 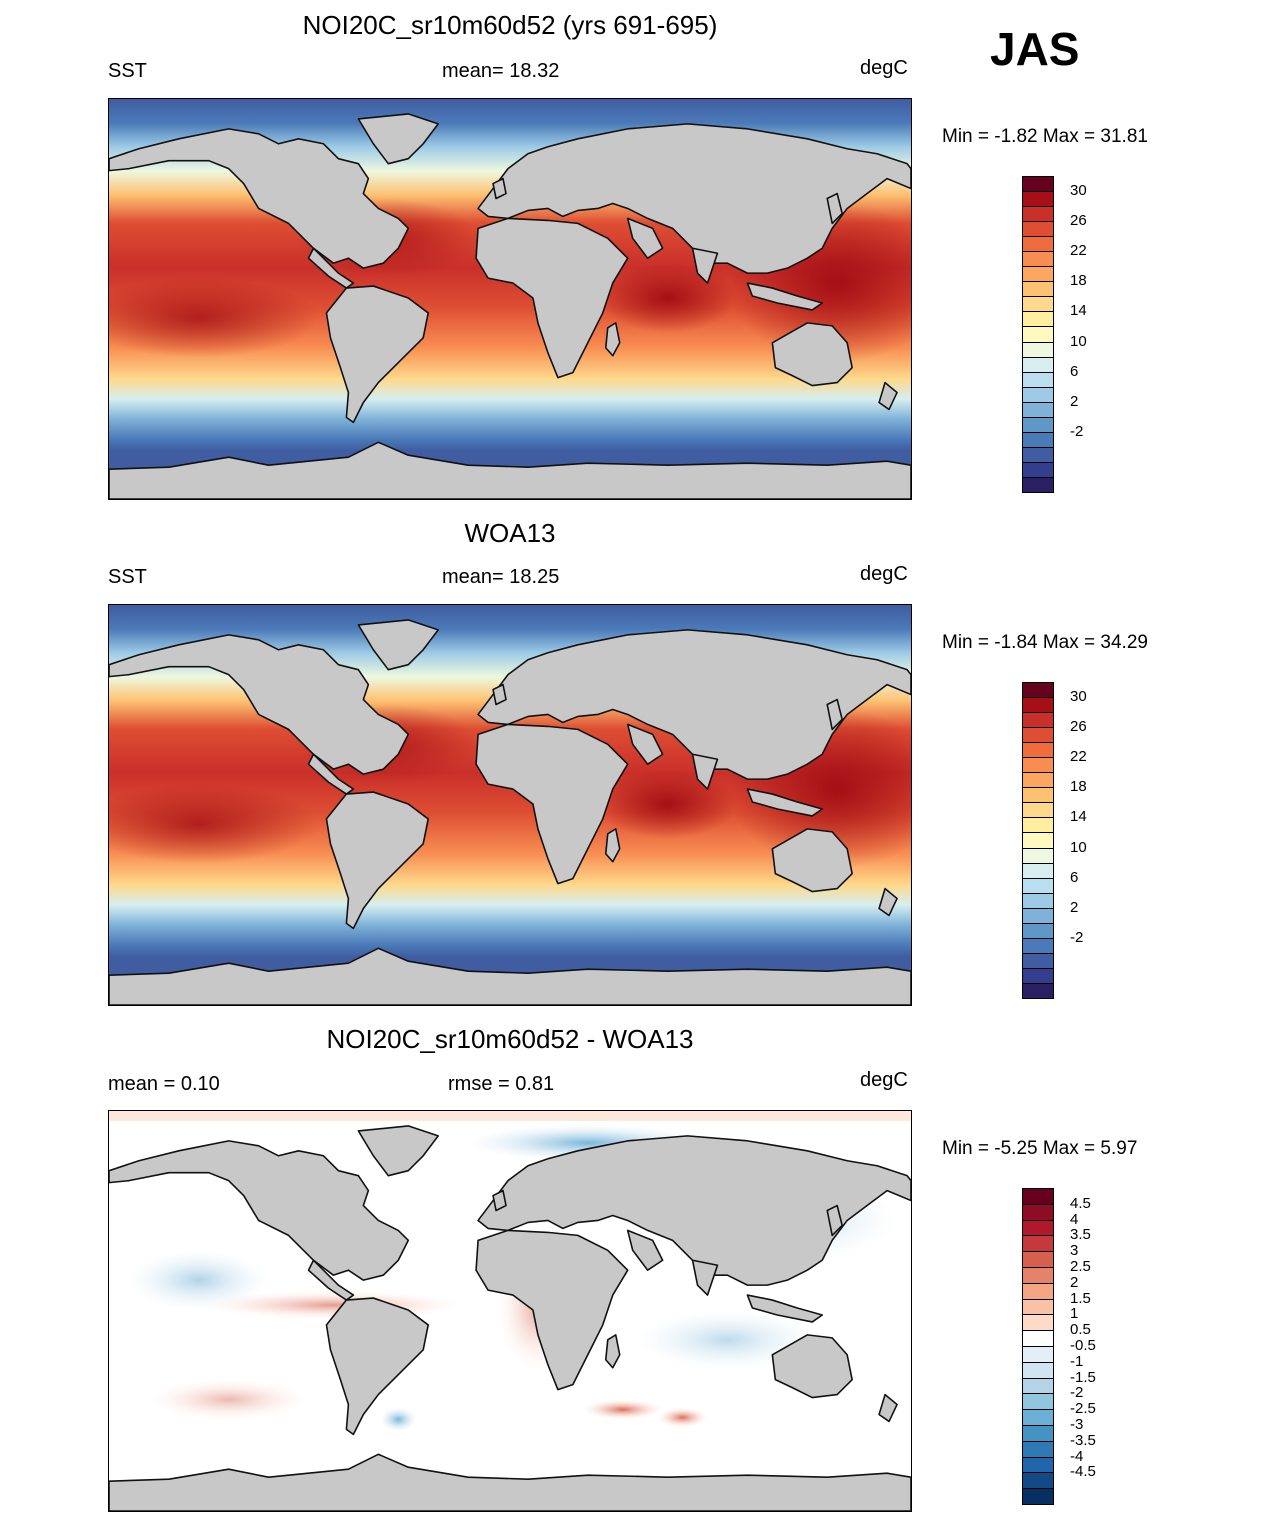 What do you see at coordinates (1083, 1345) in the screenshot?
I see `colorbar-label: -0.5` at bounding box center [1083, 1345].